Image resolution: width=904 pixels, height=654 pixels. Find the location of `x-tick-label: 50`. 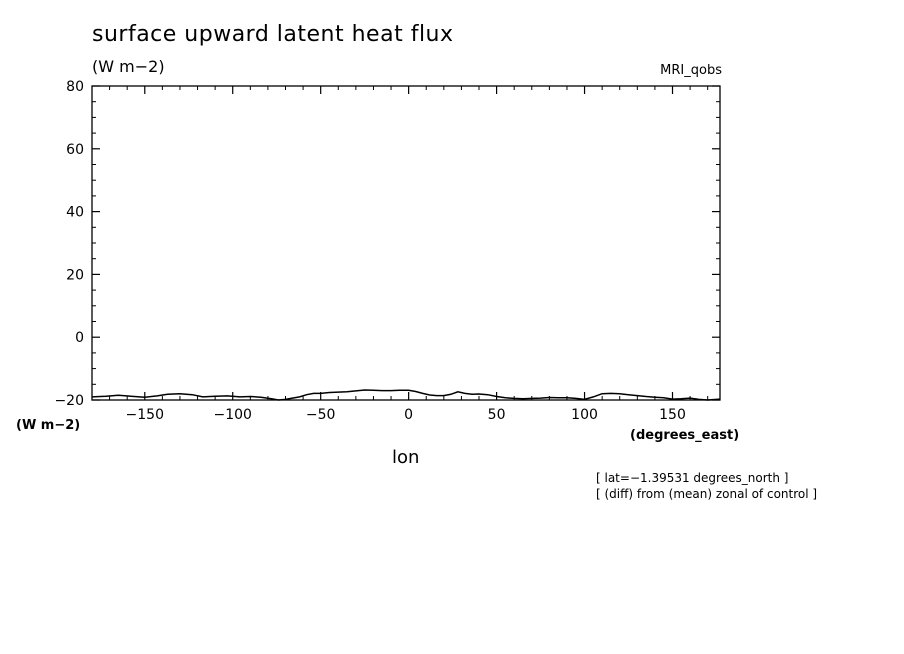

x-tick-label: 50 is located at coordinates (497, 415).